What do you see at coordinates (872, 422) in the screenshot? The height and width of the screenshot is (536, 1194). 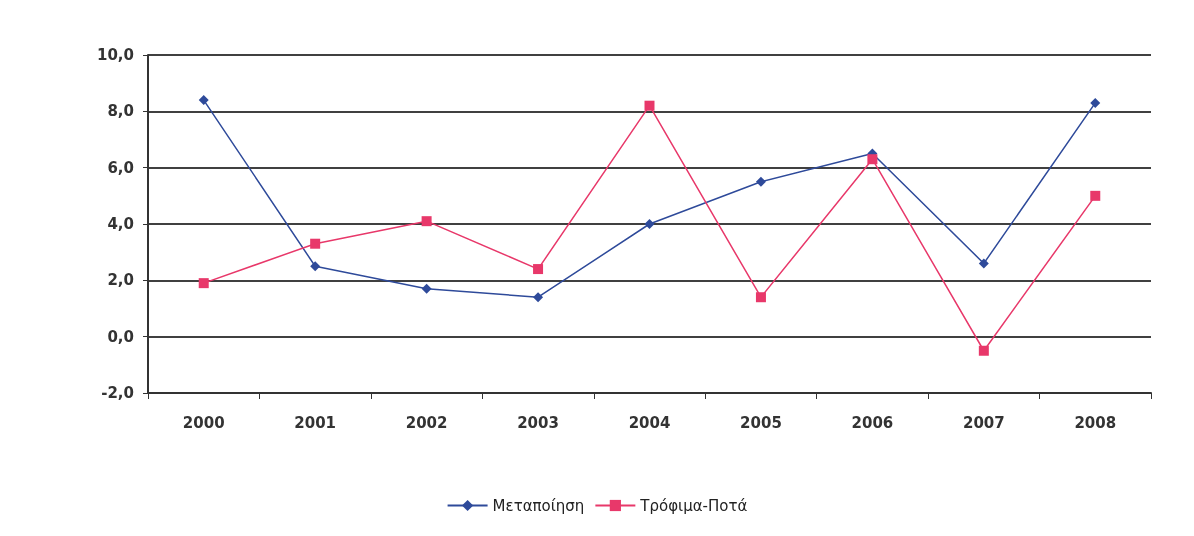 I see `x-tick-label: 2006` at bounding box center [872, 422].